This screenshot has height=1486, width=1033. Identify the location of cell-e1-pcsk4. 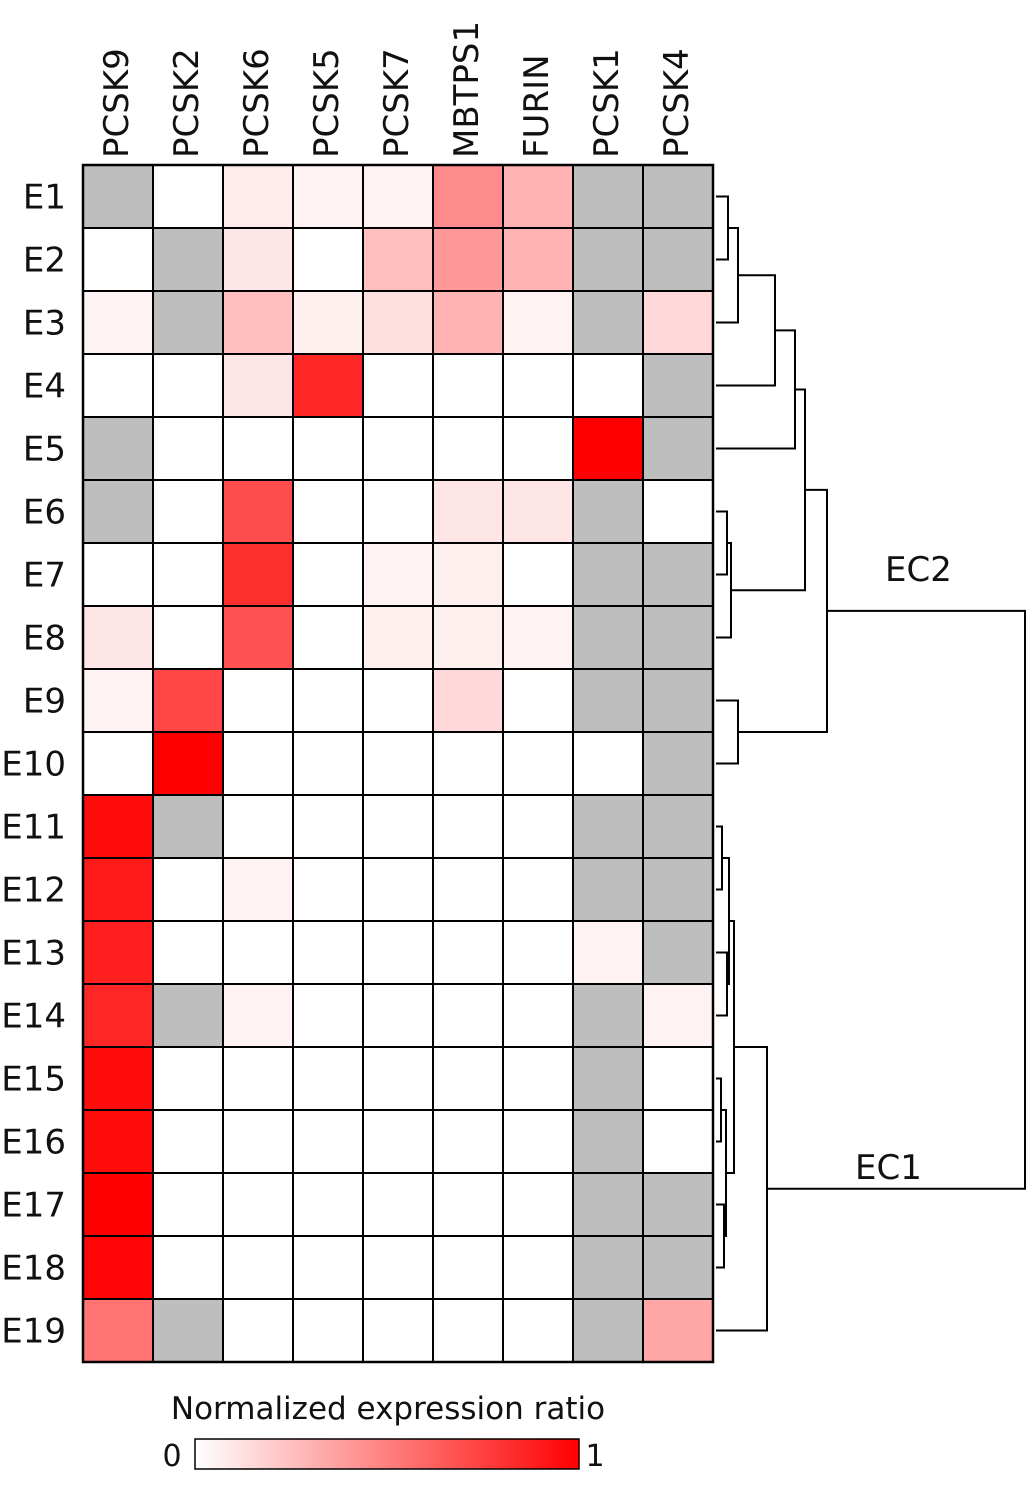
(678, 196).